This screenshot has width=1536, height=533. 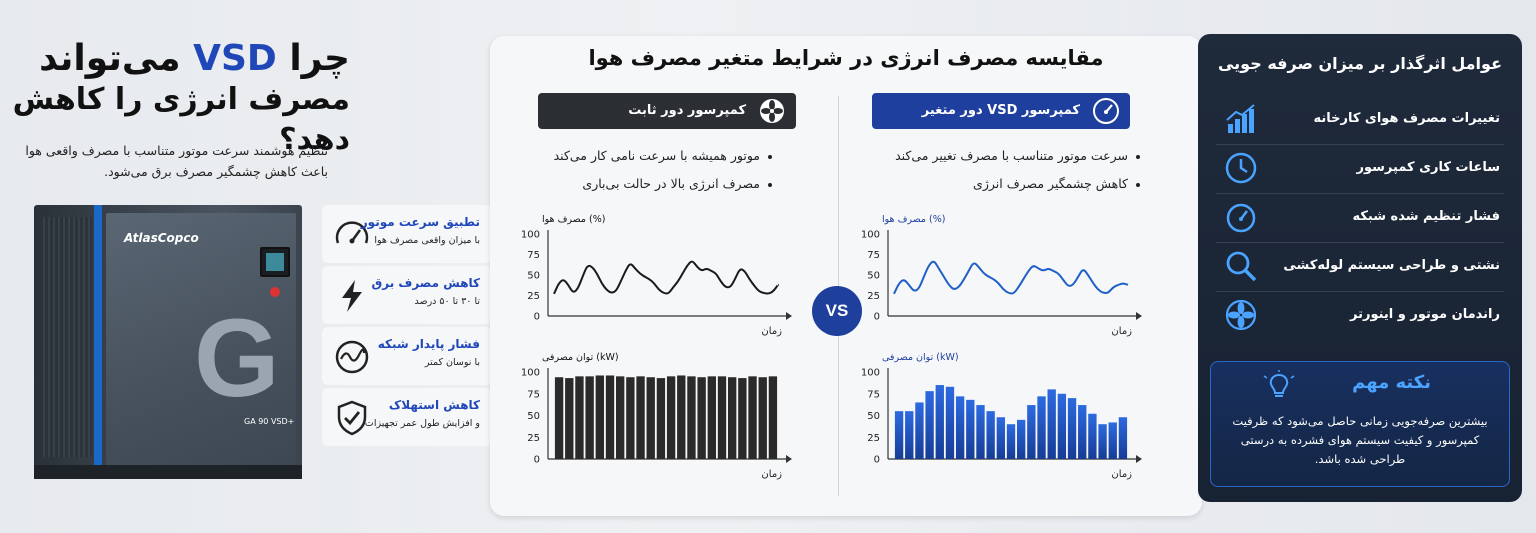 I want to click on compressor-model: GA 90 VSD+, so click(x=269, y=421).